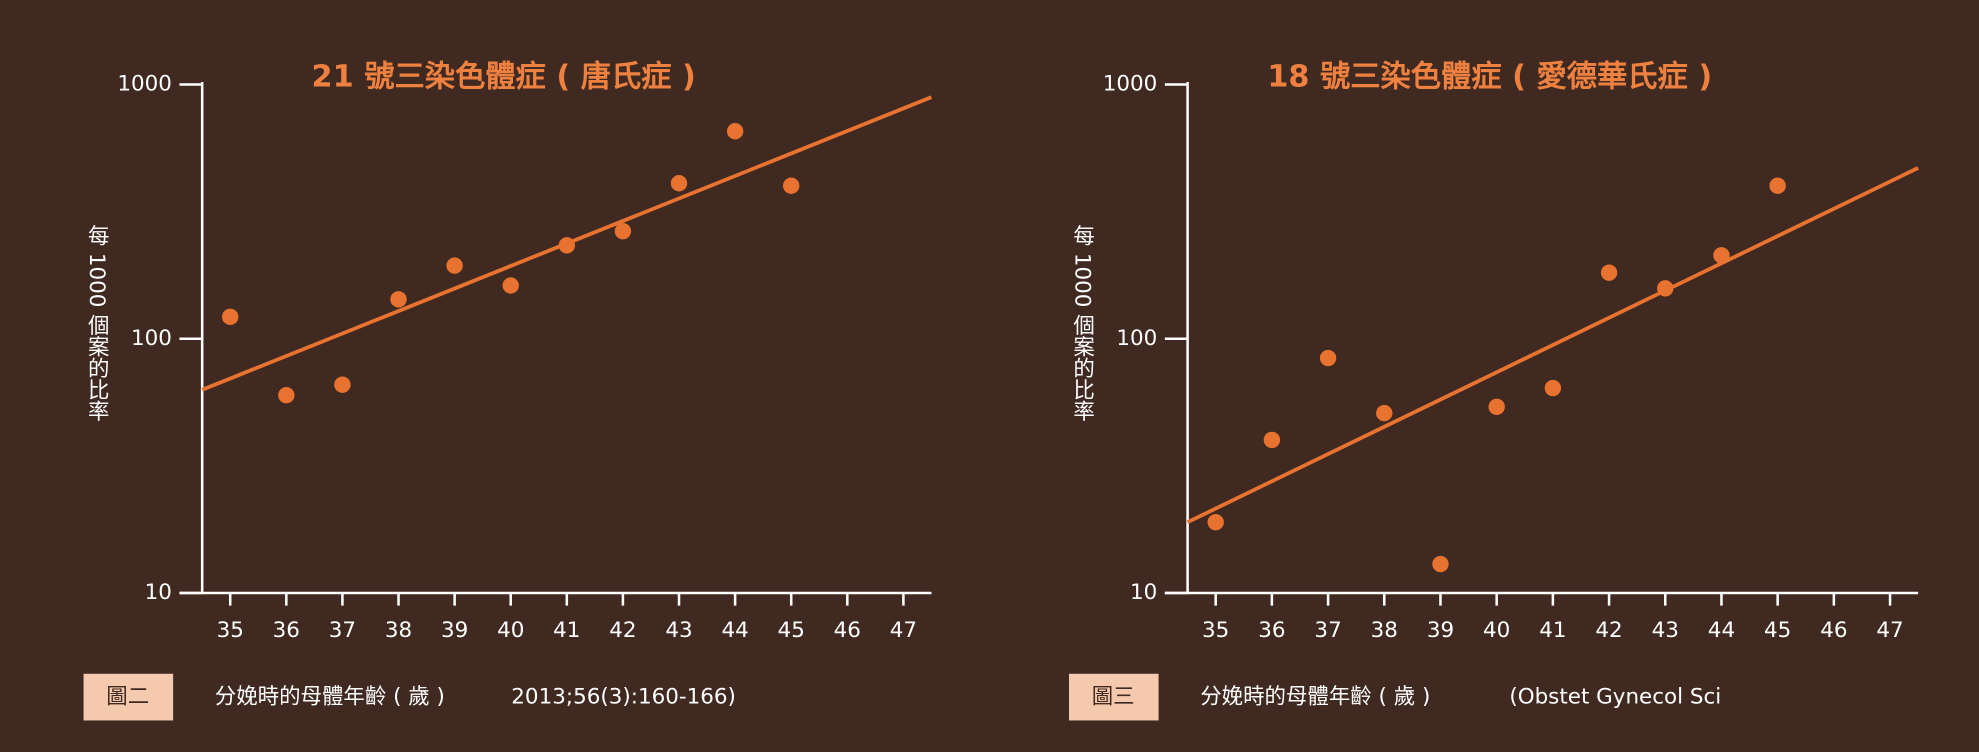 The width and height of the screenshot is (1979, 752). I want to click on source: (Obstet Gynecol Sci, so click(1615, 697).